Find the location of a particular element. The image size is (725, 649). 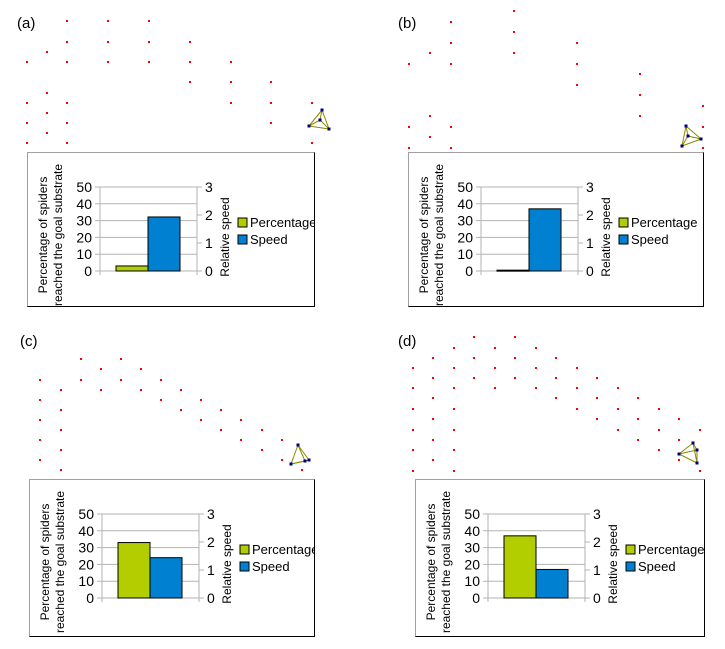

y-tick-label: 30 is located at coordinates (84, 221).